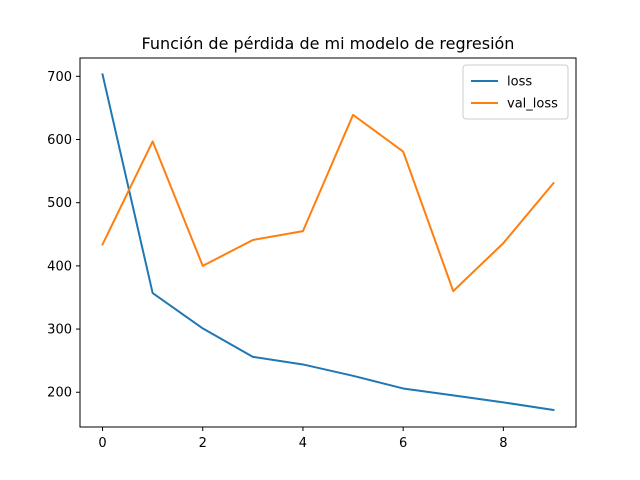  What do you see at coordinates (403, 443) in the screenshot?
I see `x-tick-label: 6` at bounding box center [403, 443].